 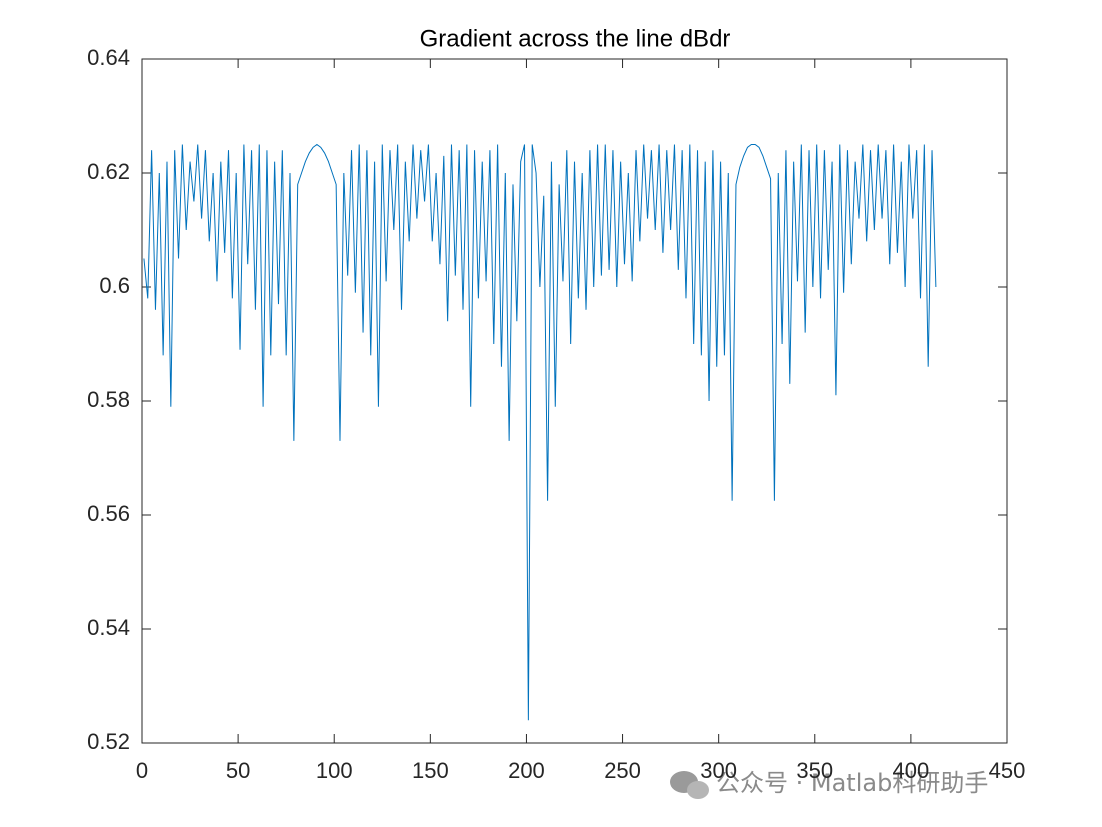 What do you see at coordinates (689, 785) in the screenshot?
I see `watermark-icon` at bounding box center [689, 785].